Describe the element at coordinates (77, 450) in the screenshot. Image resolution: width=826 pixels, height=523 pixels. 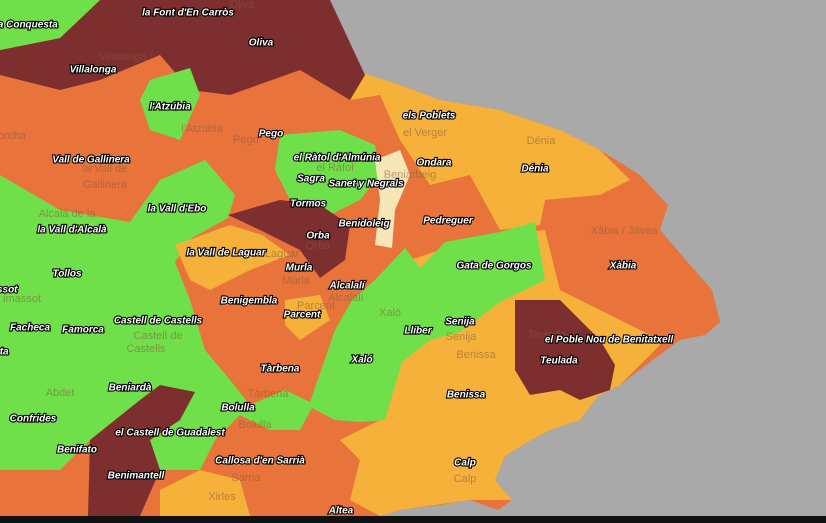
I see `place-label: Benifato` at that location.